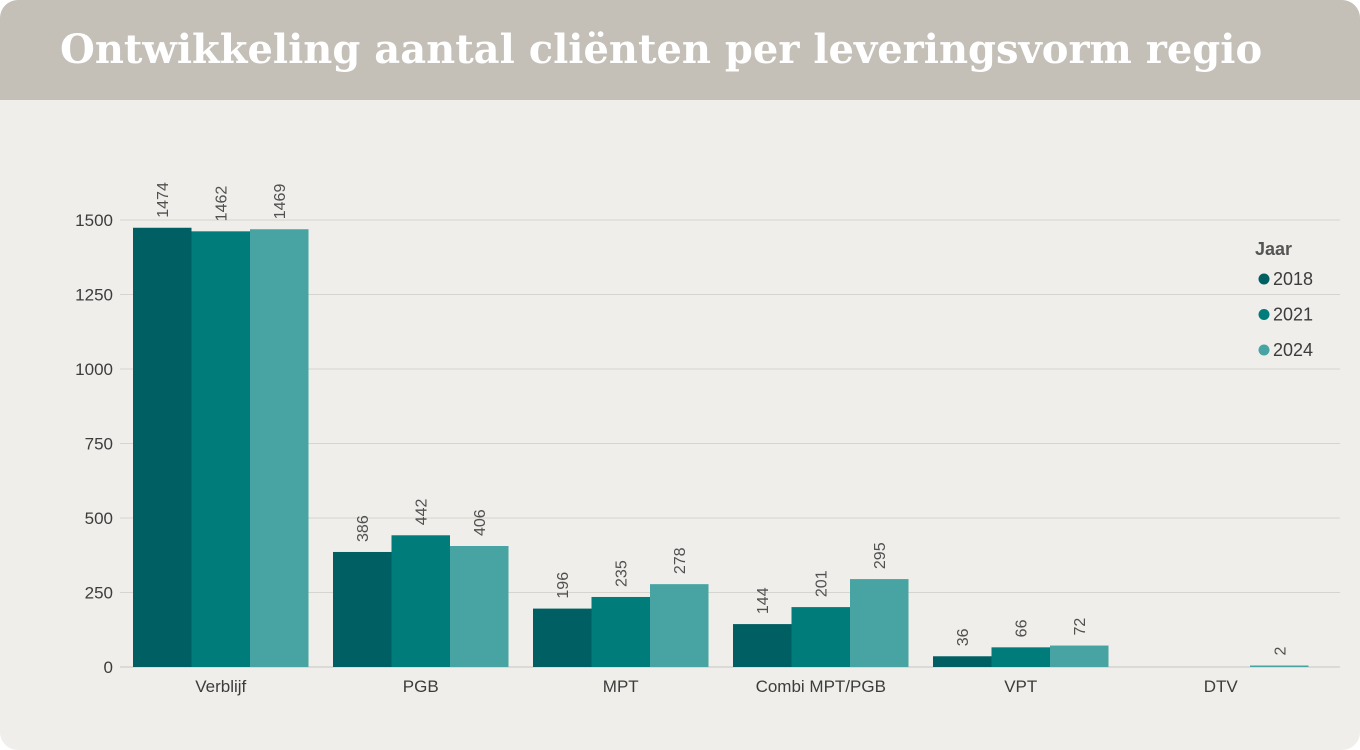 This screenshot has height=750, width=1360. I want to click on bar-2024-pgb, so click(479, 606).